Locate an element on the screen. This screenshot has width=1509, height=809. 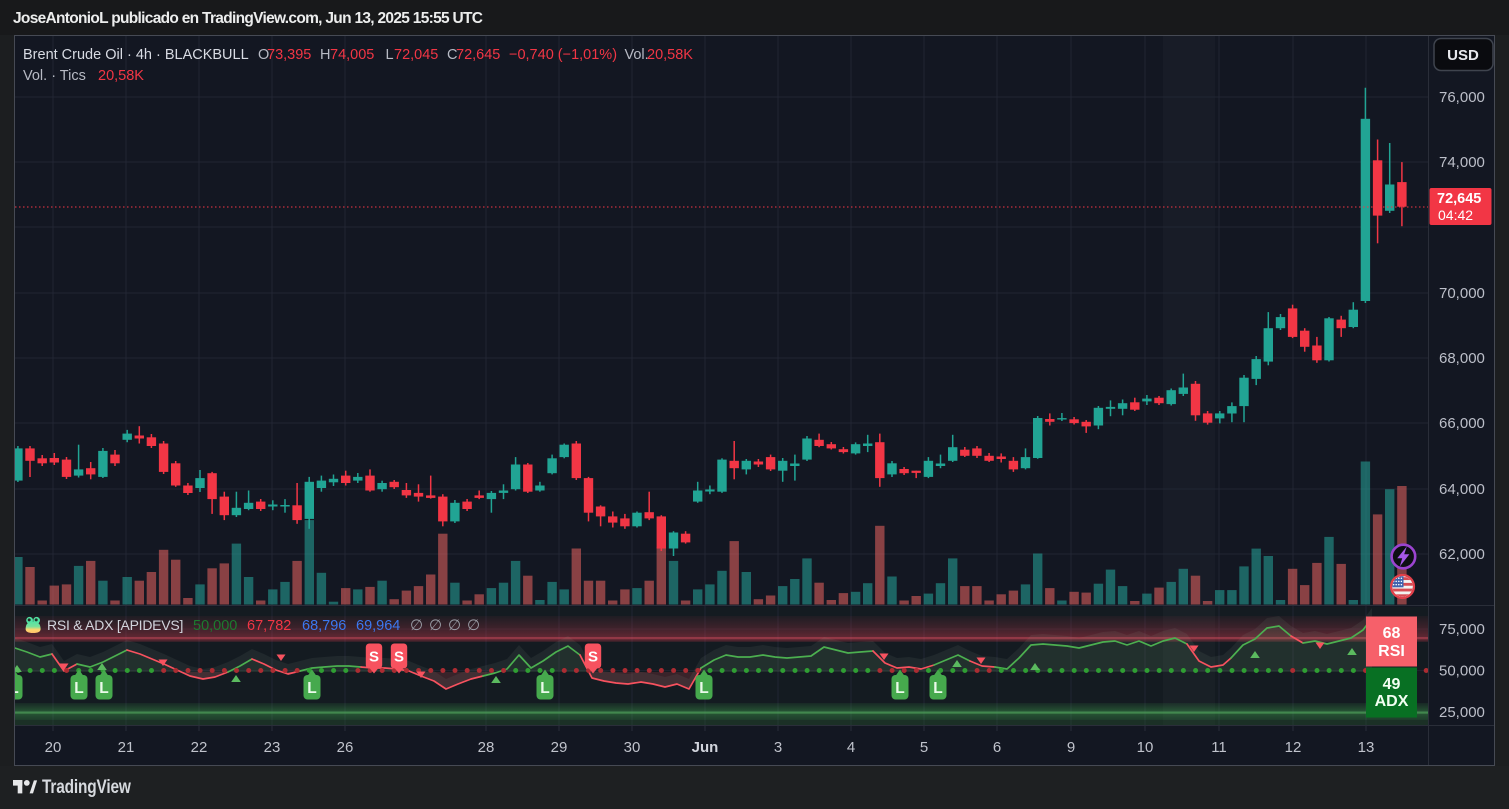
svg-text: 49 is located at coordinates (1392, 684).